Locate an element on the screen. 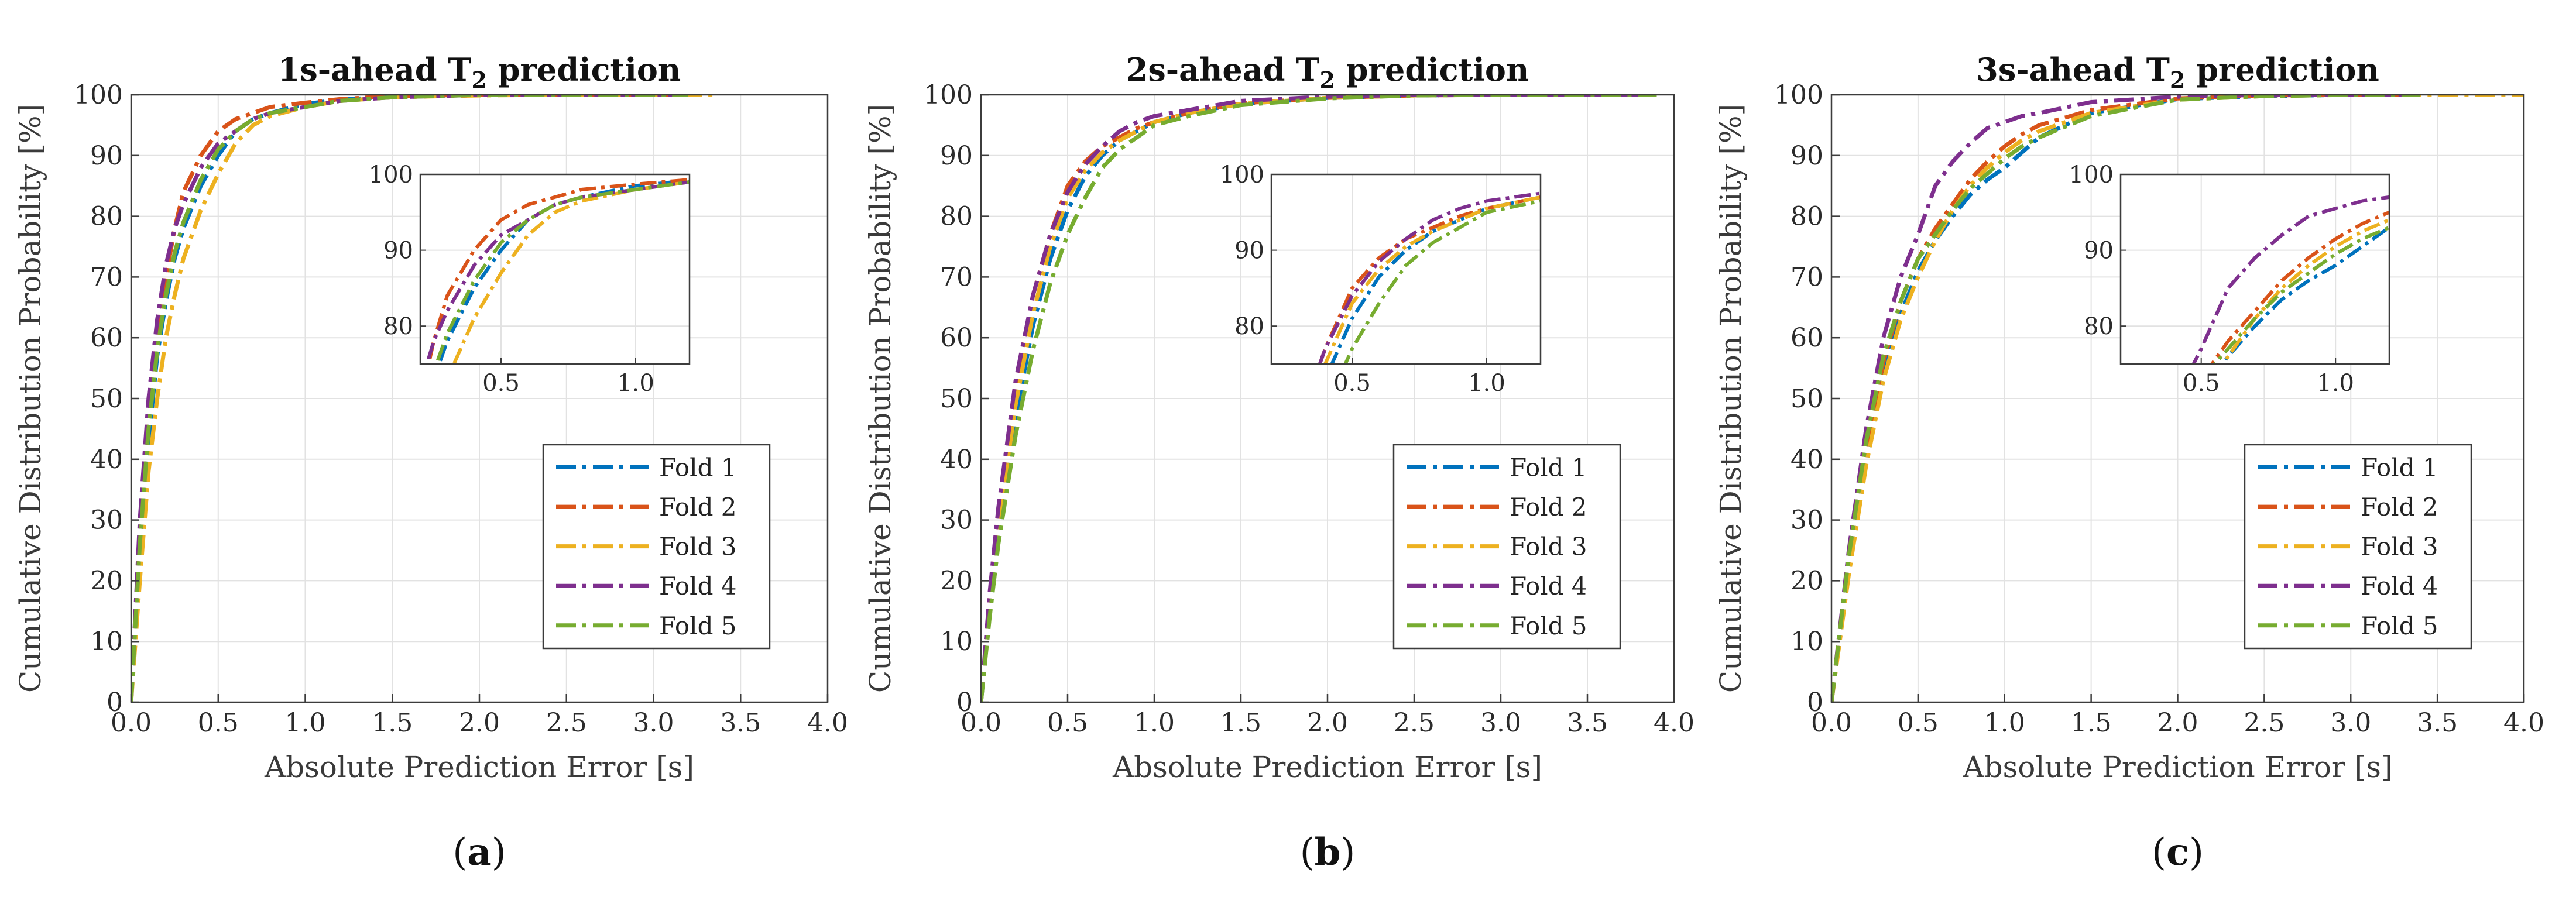 The image size is (2576, 907). legend: Fold 1 Fold 2 Fold 3 Fold 4 Fold 5 is located at coordinates (656, 547).